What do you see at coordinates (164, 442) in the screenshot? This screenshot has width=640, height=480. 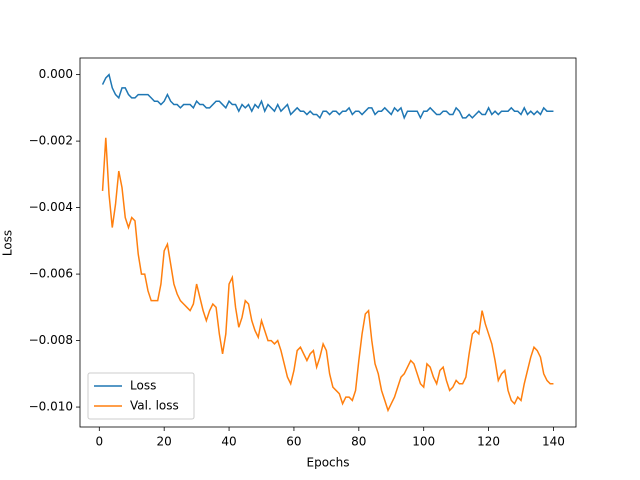 I see `x-tick-label: 20` at bounding box center [164, 442].